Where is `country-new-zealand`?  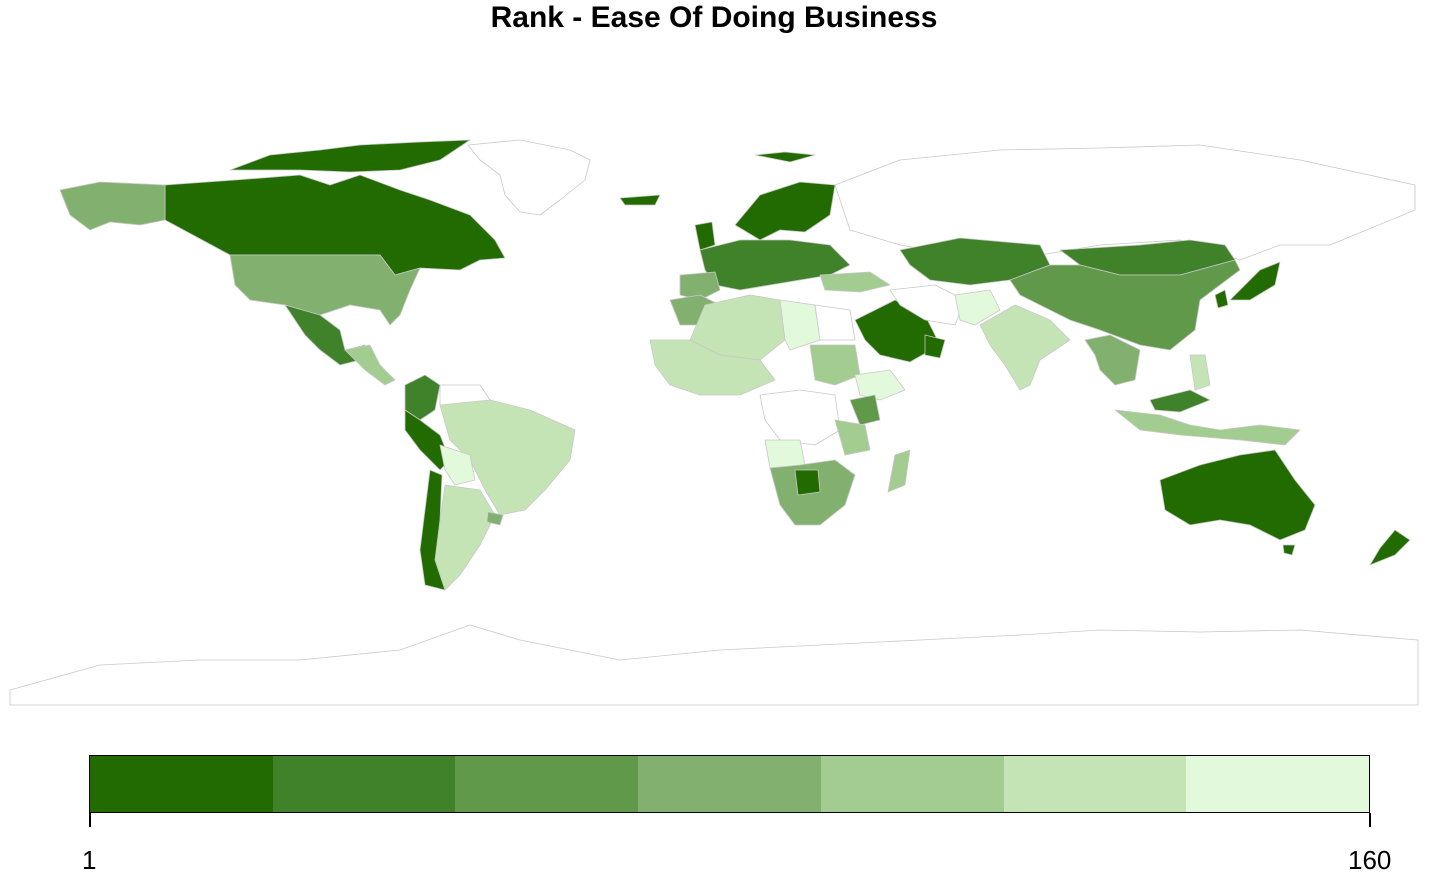 country-new-zealand is located at coordinates (1390, 547).